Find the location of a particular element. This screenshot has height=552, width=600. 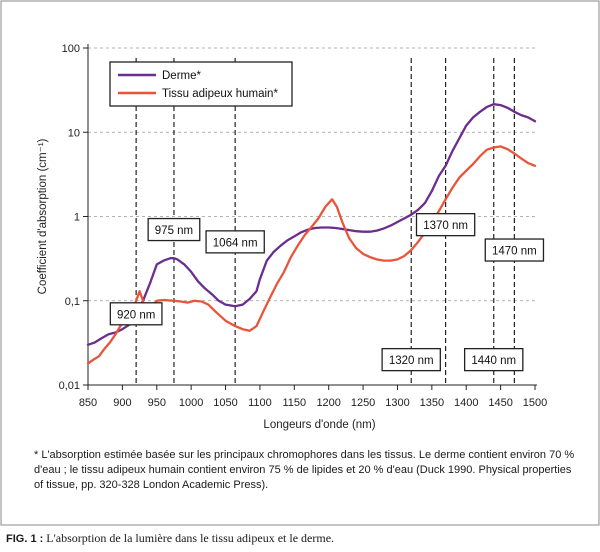

annotation-label: 1064 nm is located at coordinates (235, 243).